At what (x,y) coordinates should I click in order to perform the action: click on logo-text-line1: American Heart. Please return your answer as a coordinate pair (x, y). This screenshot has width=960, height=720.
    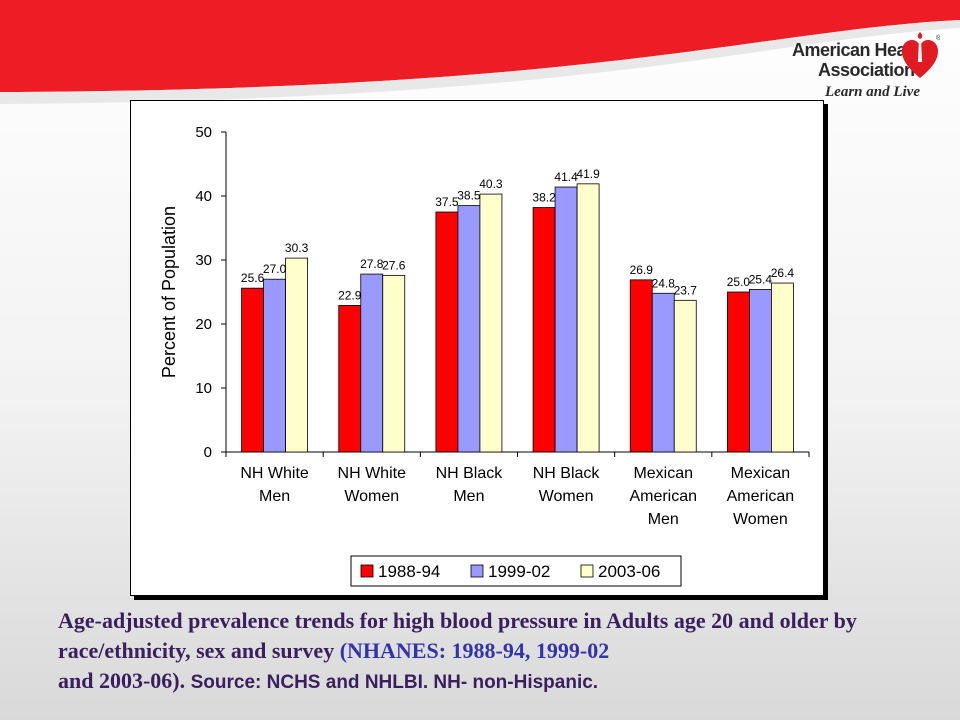
    Looking at the image, I should click on (855, 50).